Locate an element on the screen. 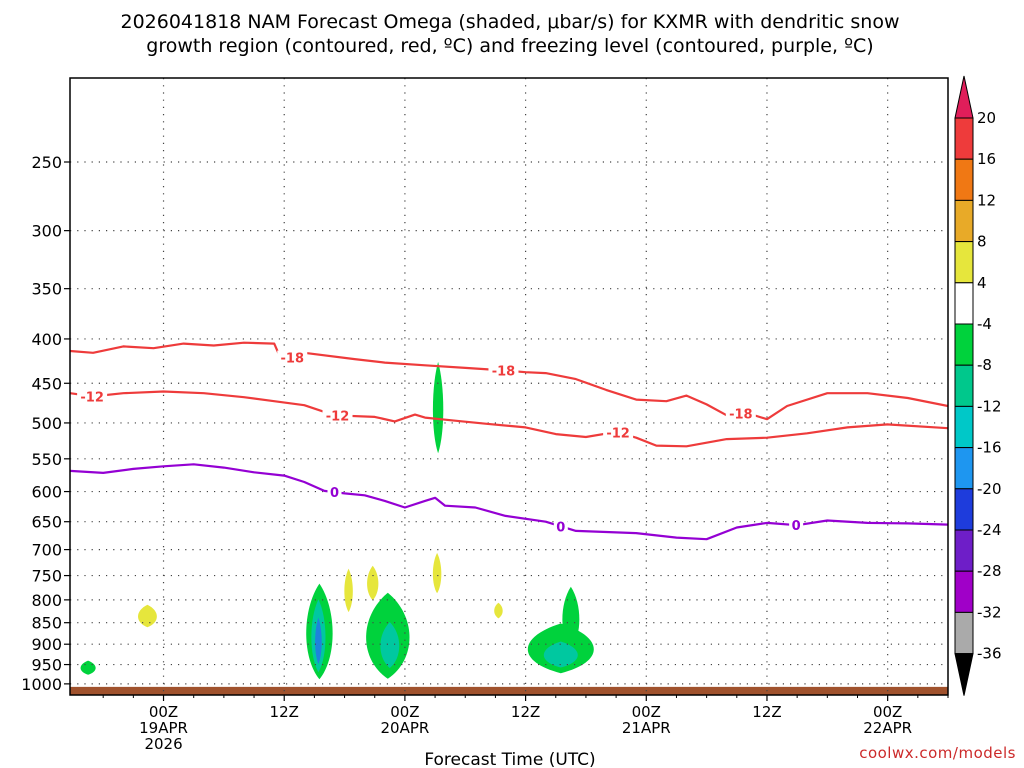 The image size is (1024, 768). x-tick-label-6-0: 00Z is located at coordinates (163, 712).